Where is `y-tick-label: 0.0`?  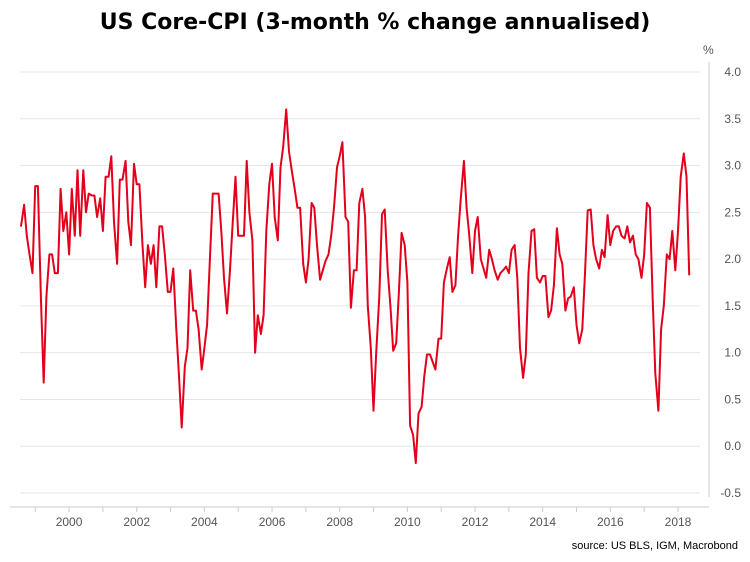 y-tick-label: 0.0 is located at coordinates (732, 446).